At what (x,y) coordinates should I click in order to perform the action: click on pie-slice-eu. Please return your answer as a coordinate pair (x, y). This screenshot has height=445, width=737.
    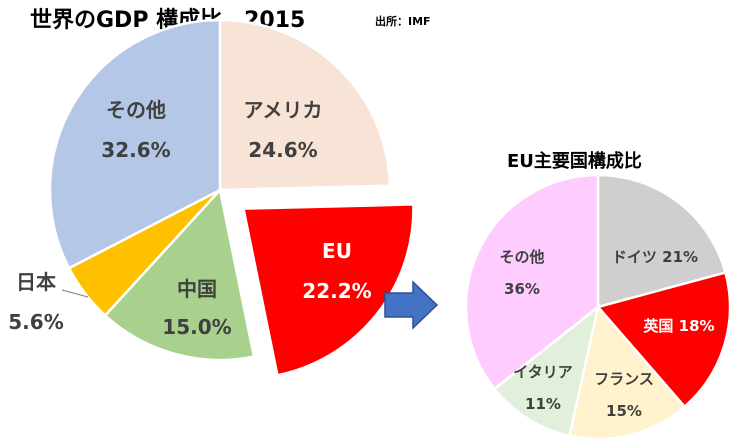
    Looking at the image, I should click on (328, 290).